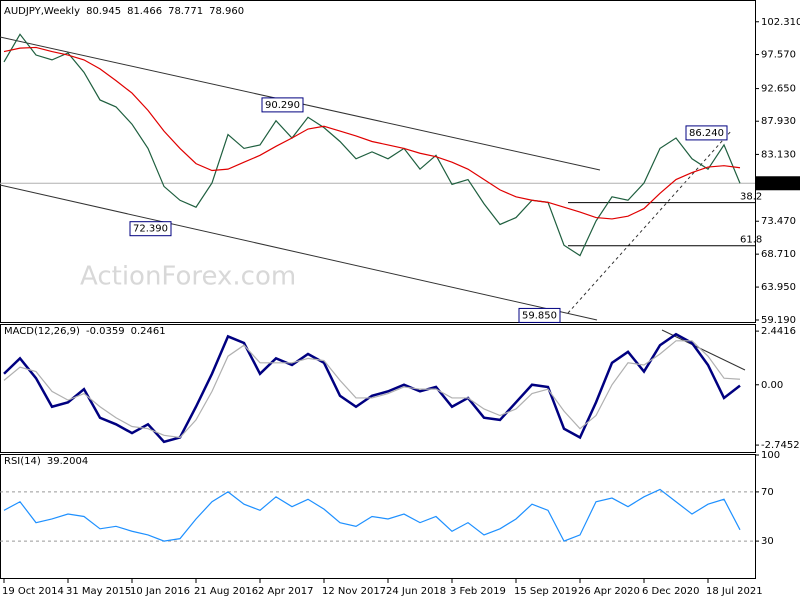 The height and width of the screenshot is (600, 800). Describe the element at coordinates (42, 11) in the screenshot. I see `panel-title: AUDJPY,Weekly` at that location.